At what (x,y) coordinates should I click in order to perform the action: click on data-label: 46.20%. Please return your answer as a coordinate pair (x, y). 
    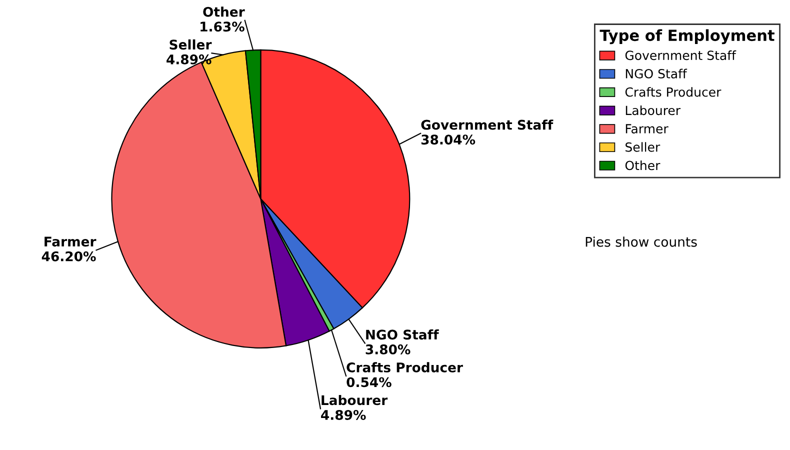
    Looking at the image, I should click on (69, 256).